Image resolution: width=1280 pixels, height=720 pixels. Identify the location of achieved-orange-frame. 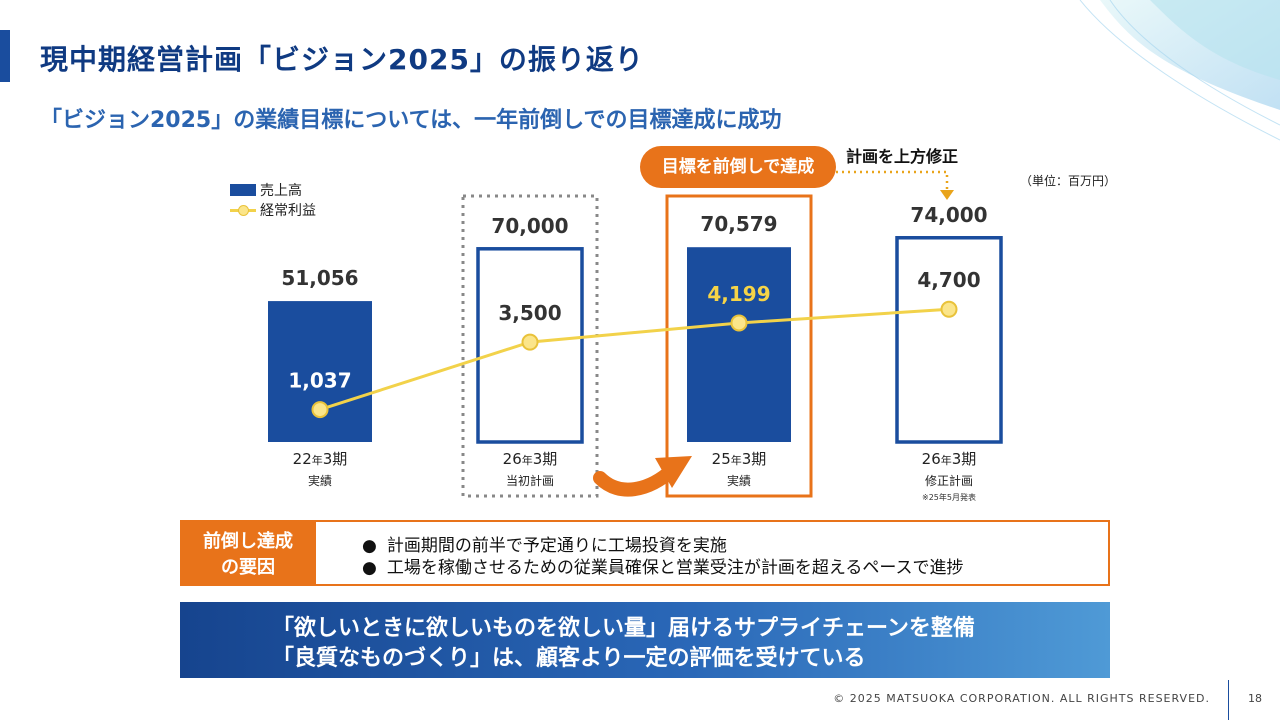
(739, 346).